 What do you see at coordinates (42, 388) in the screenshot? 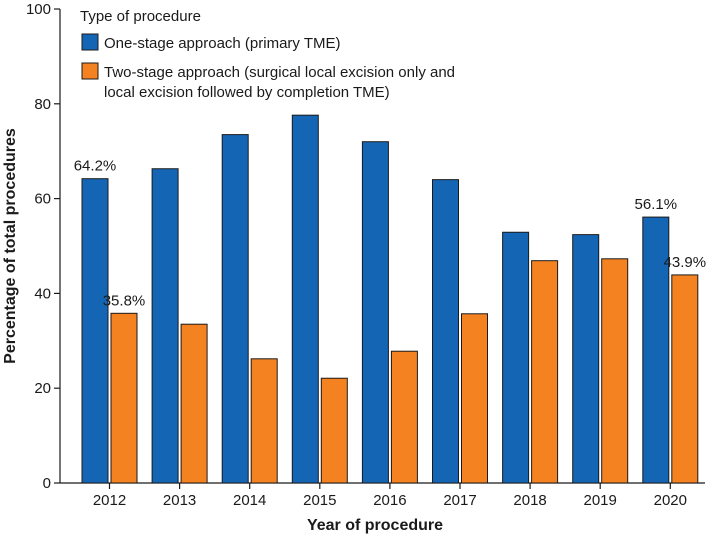
I see `y-tick-label: 20` at bounding box center [42, 388].